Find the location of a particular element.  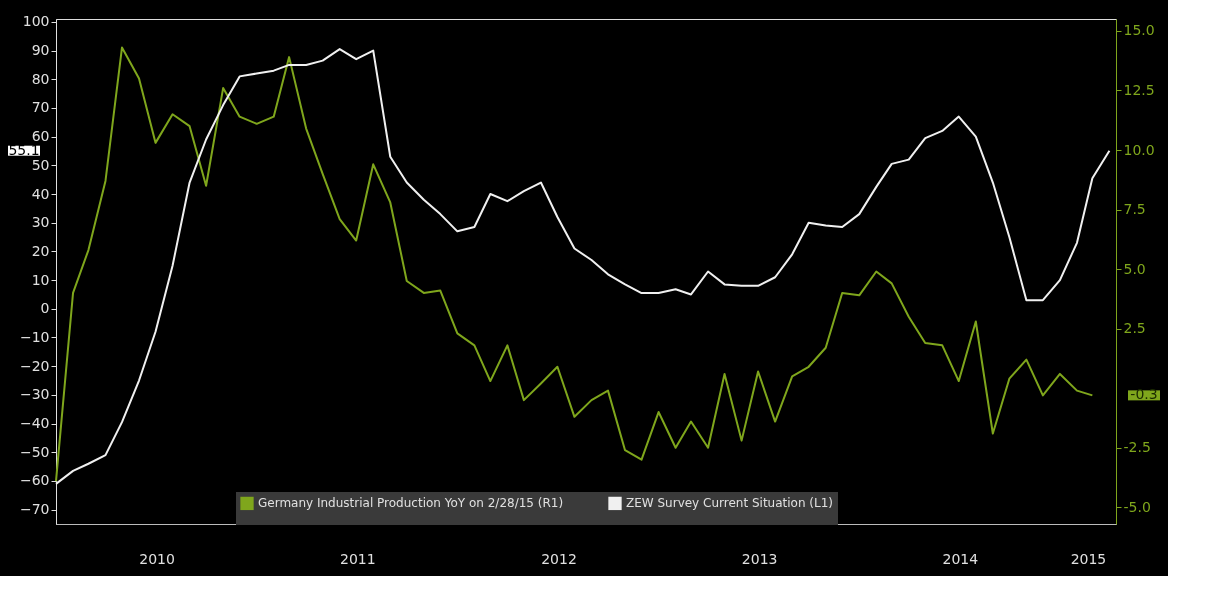

y-tick-label: −70 is located at coordinates (34, 509).